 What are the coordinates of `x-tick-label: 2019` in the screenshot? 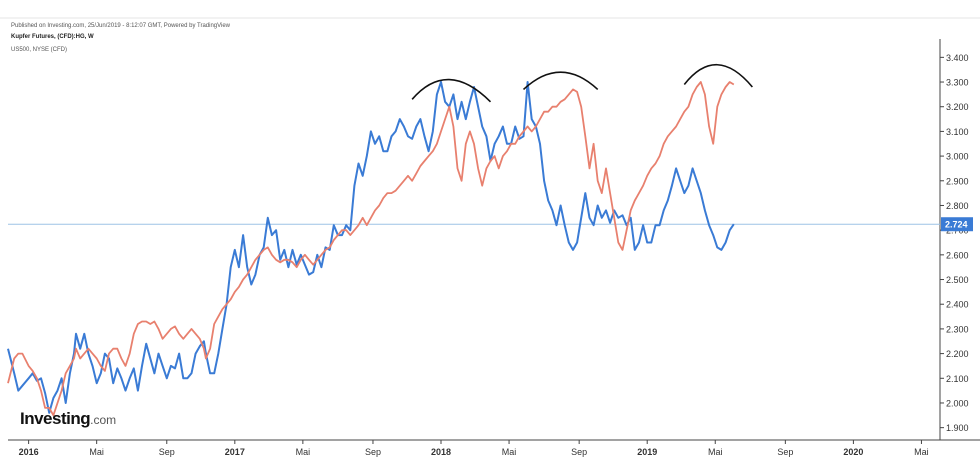 It's located at (647, 452).